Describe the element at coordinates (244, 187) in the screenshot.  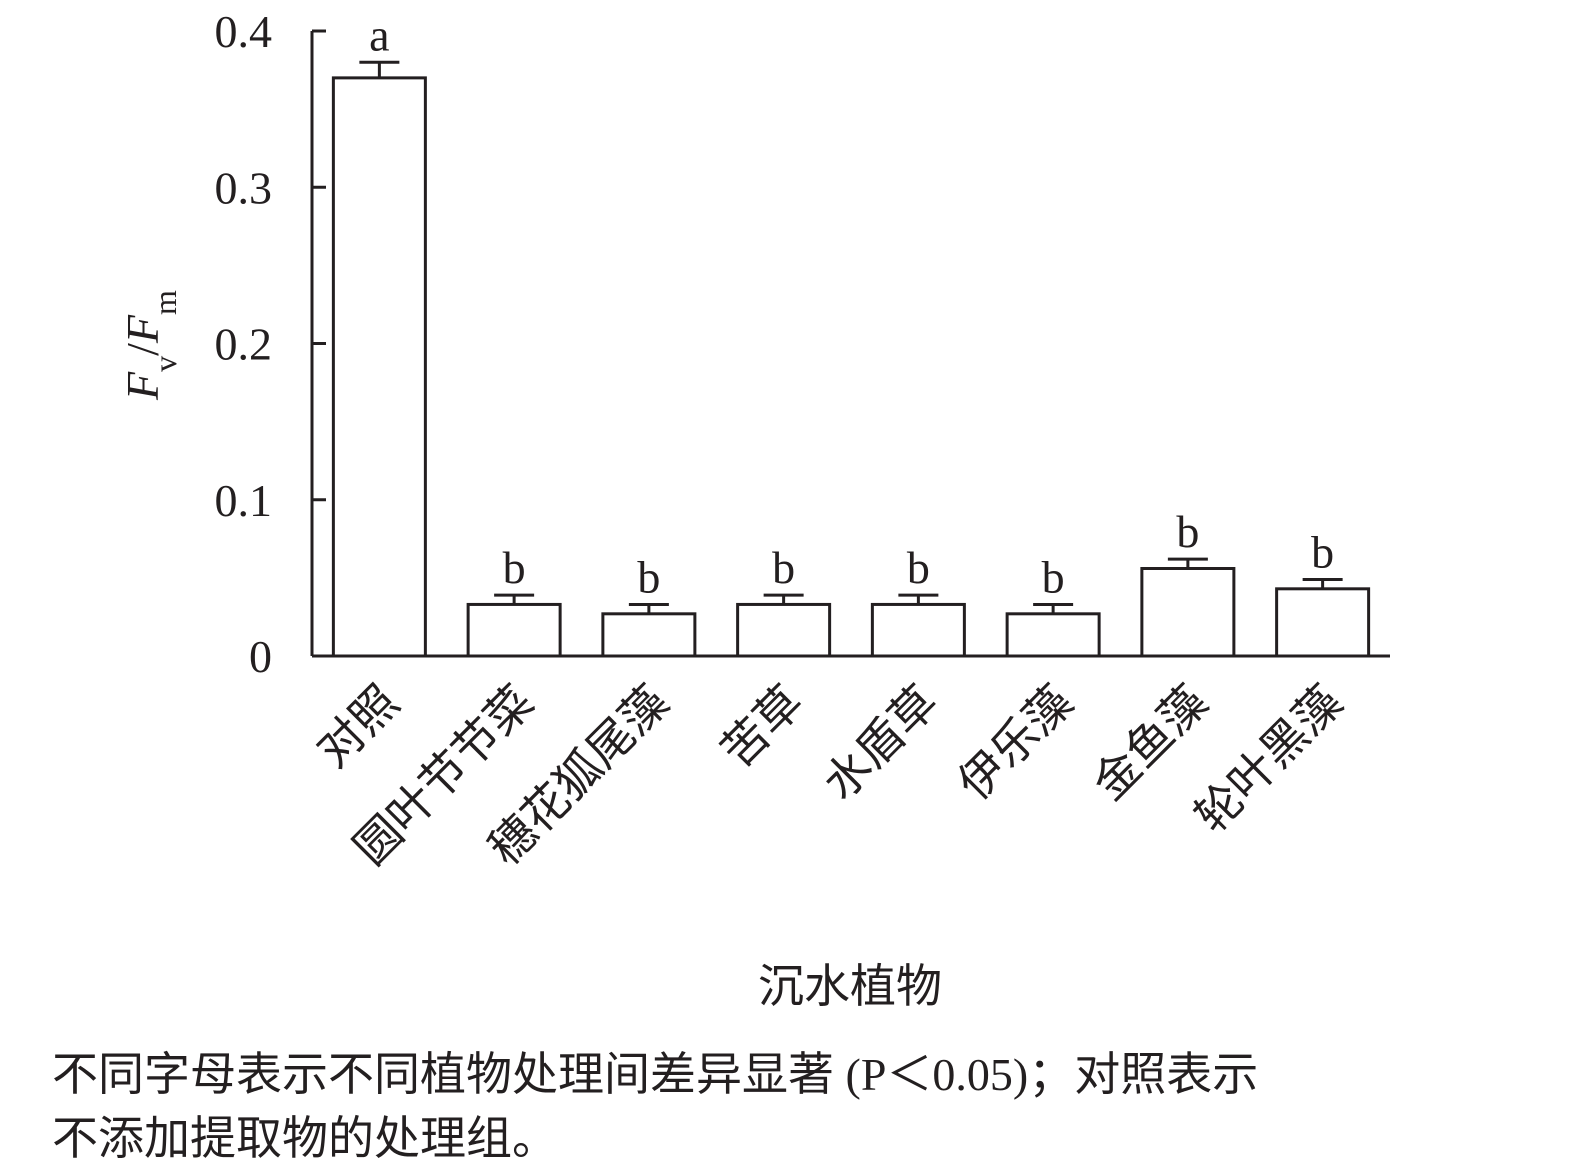
I see `y-tick-label: 0.3` at that location.